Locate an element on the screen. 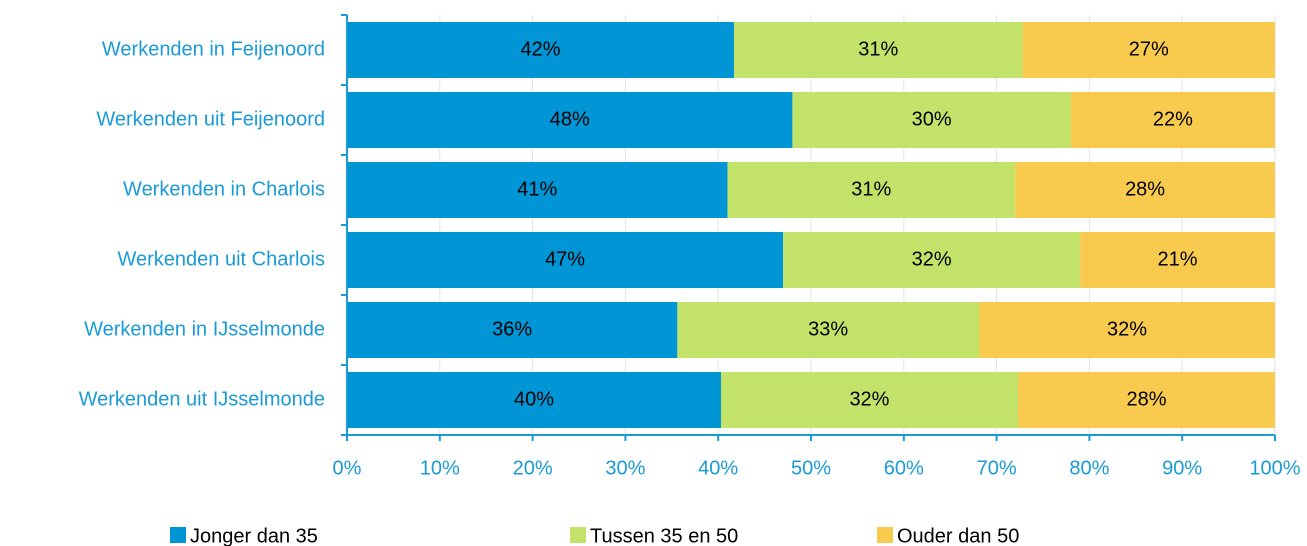  y-tick-label: Werkenden uit IJsselmonde is located at coordinates (202, 399).